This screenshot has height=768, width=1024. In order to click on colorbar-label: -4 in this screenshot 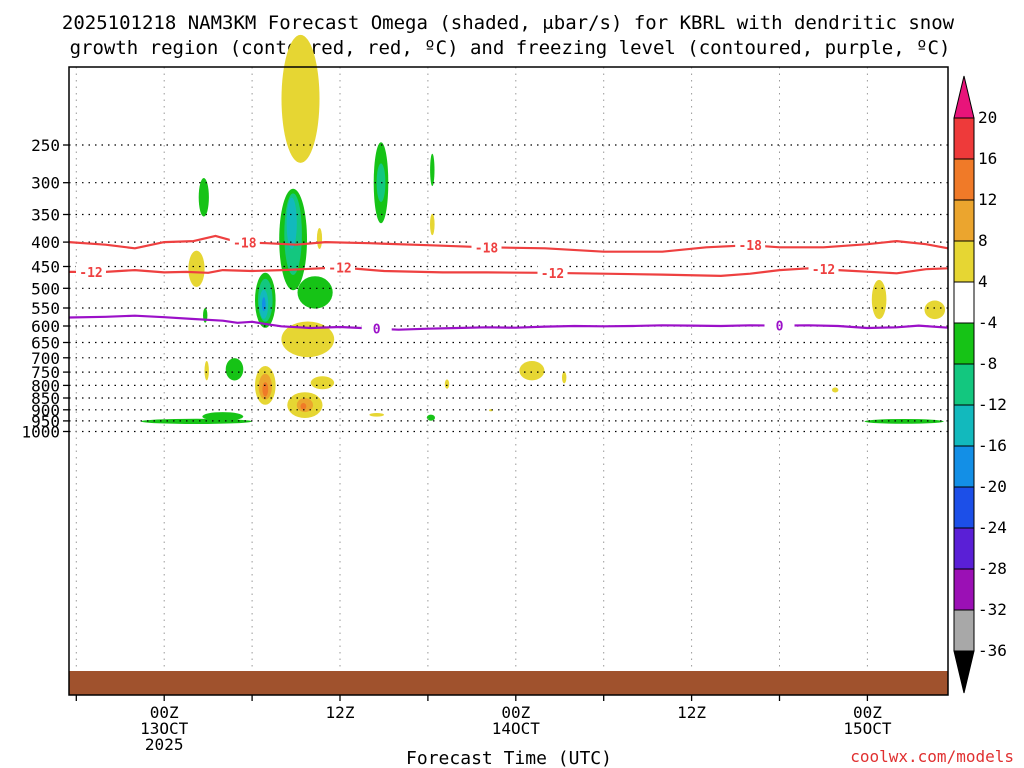, I will do `click(987, 322)`.